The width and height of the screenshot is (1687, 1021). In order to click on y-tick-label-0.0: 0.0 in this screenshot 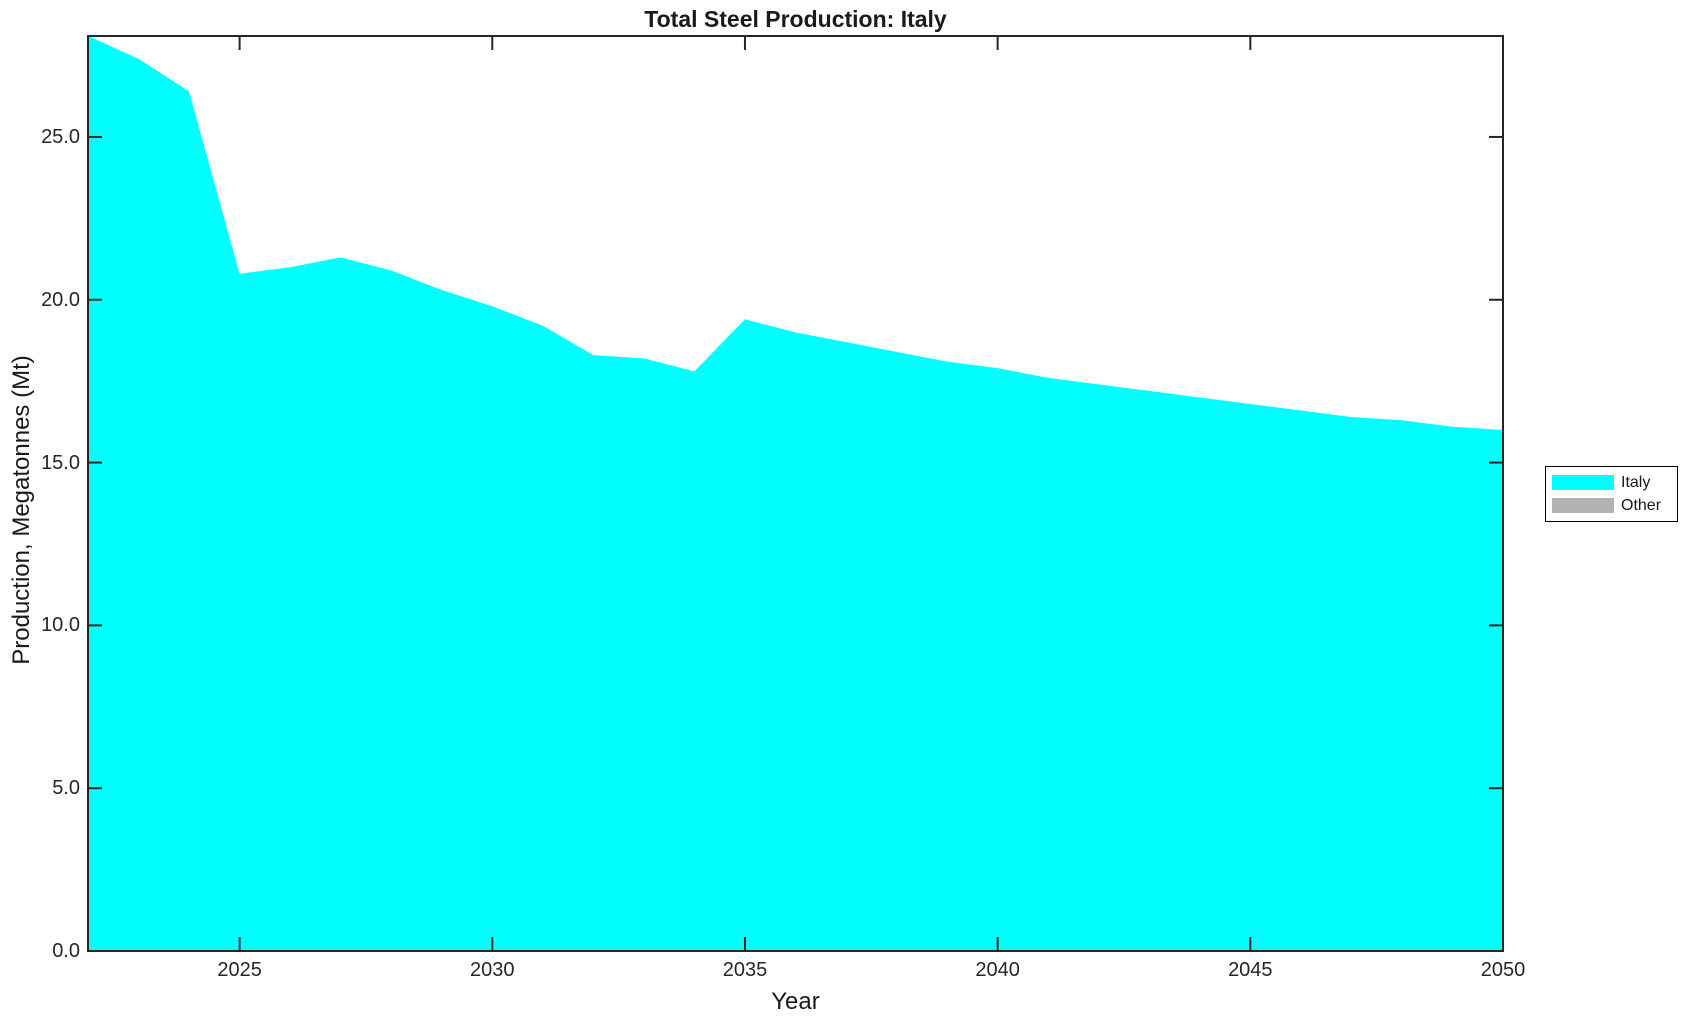, I will do `click(66, 951)`.